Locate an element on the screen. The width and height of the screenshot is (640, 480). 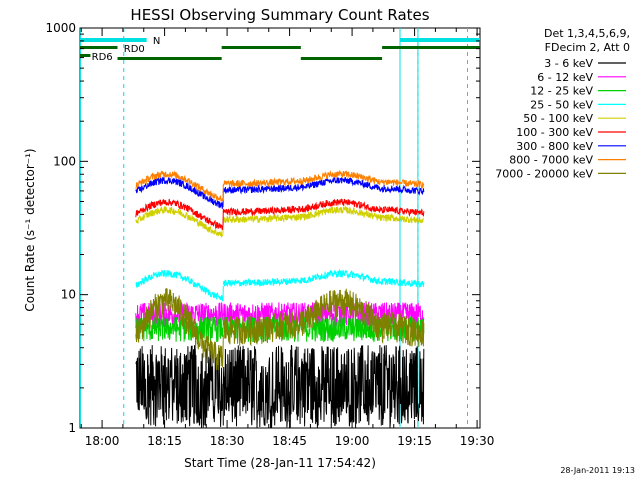
x-tick-label: 19:15 is located at coordinates (414, 441).